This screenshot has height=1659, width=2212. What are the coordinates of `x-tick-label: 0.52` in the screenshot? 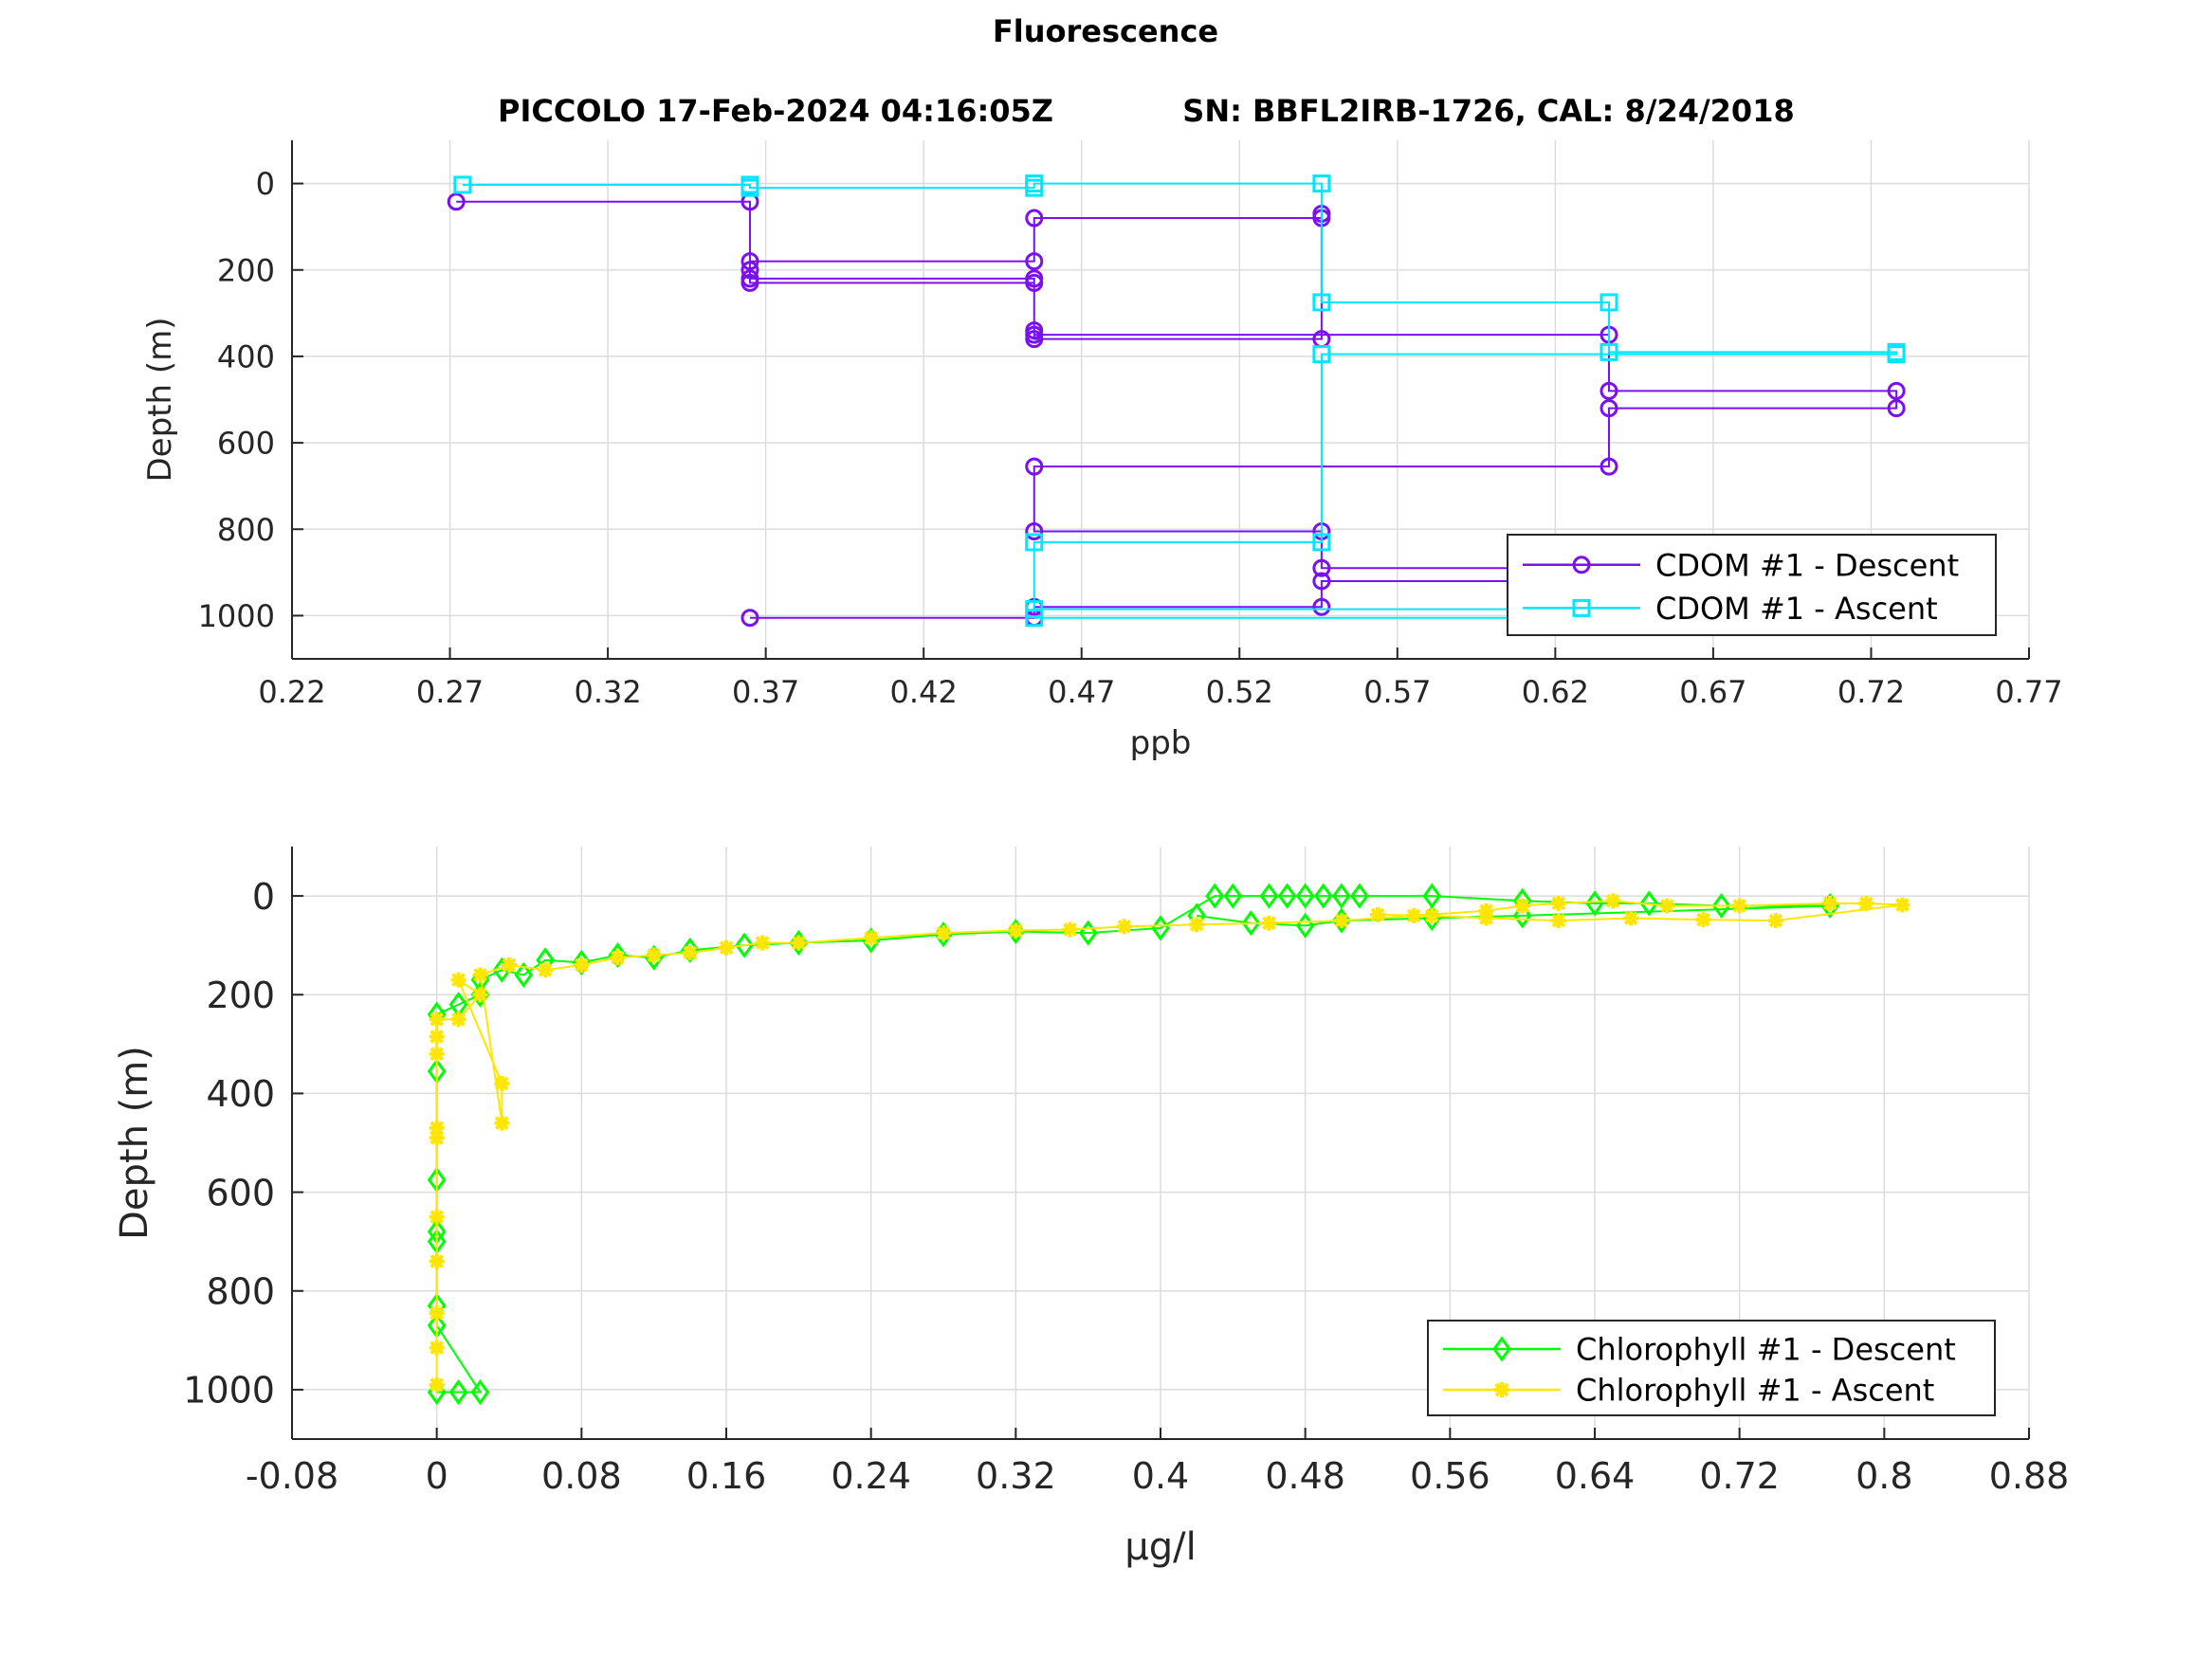 It's located at (1239, 692).